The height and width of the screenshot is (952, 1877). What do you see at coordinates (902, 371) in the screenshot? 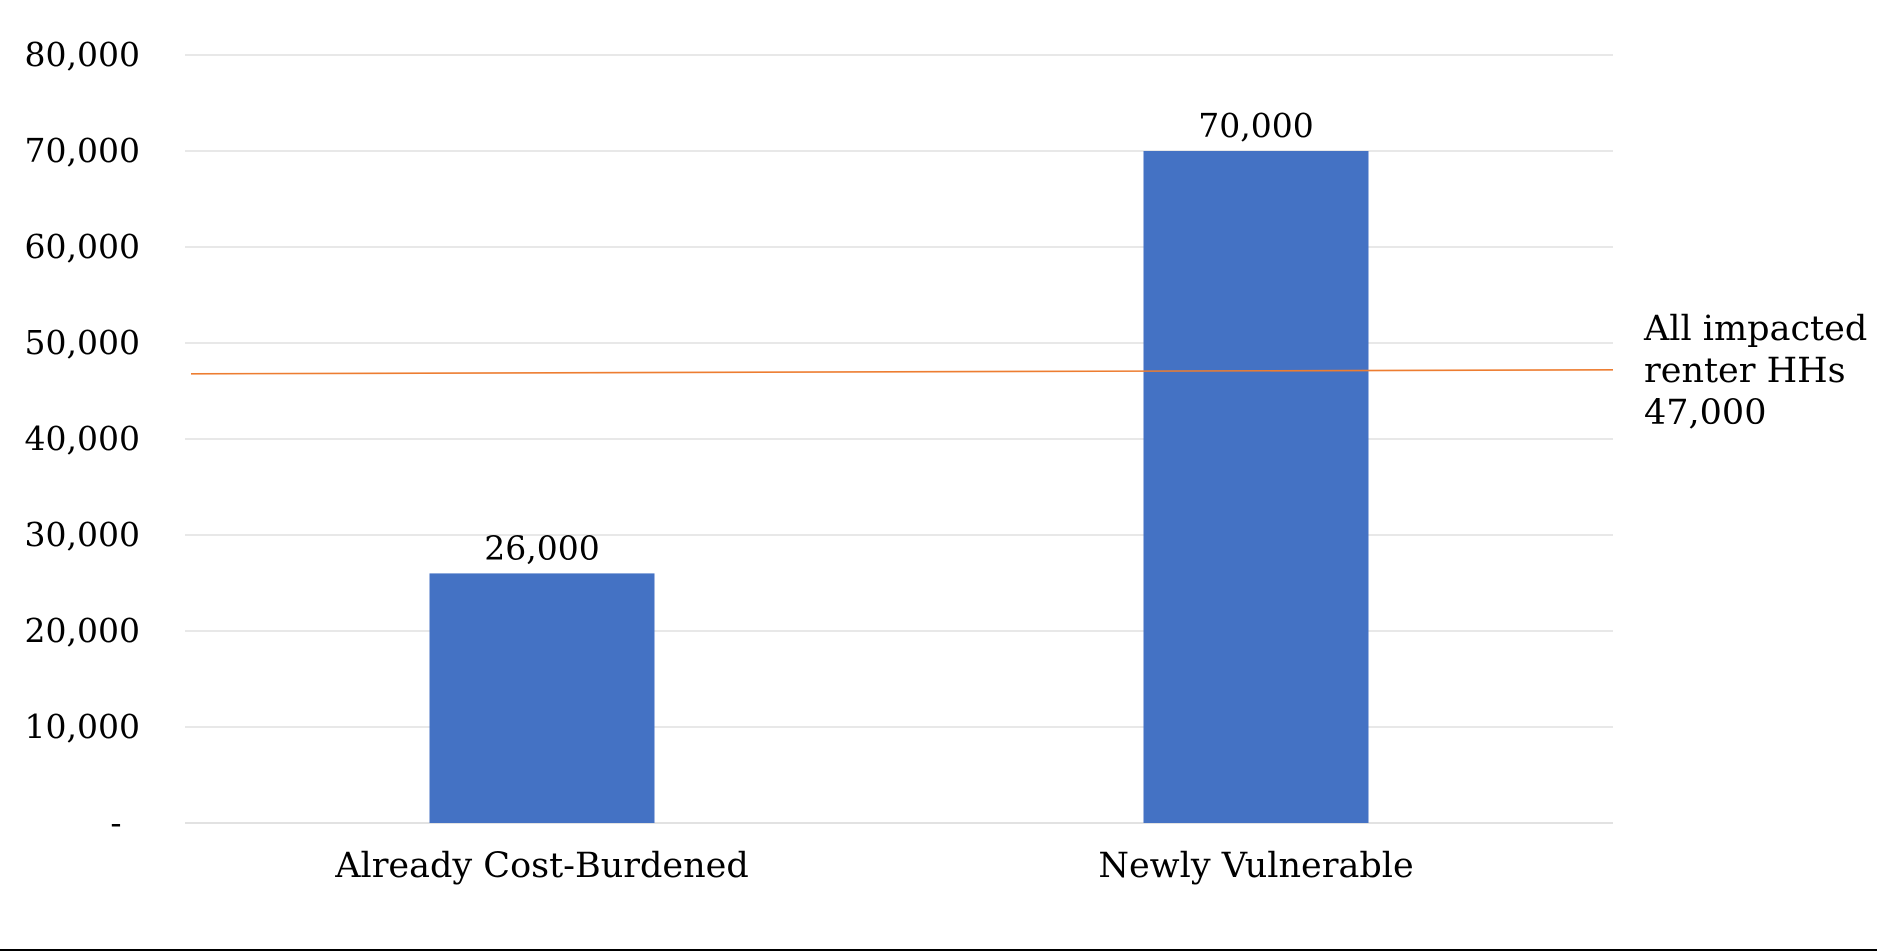
I see `reference-line` at bounding box center [902, 371].